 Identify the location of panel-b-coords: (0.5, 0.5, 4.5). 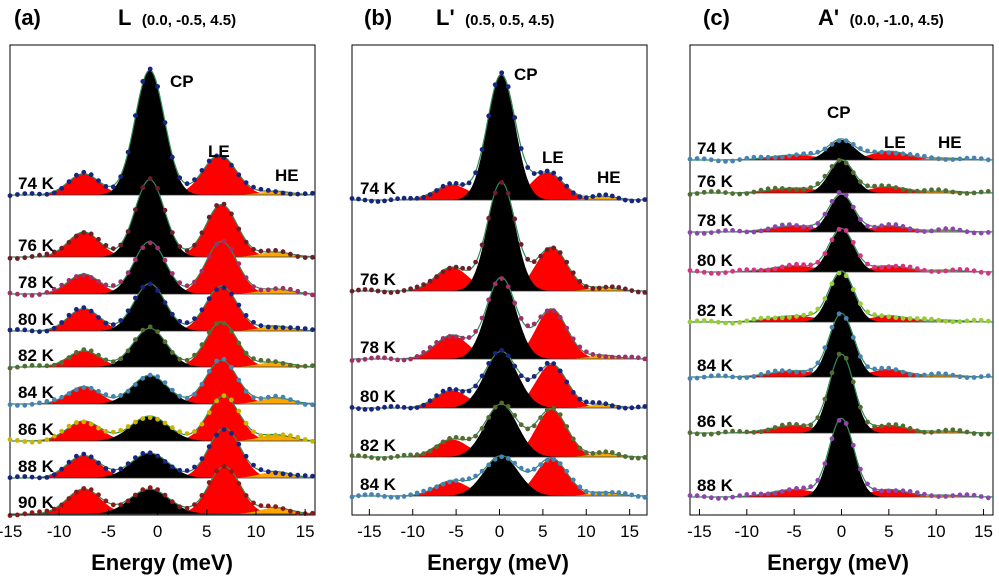
(509, 20).